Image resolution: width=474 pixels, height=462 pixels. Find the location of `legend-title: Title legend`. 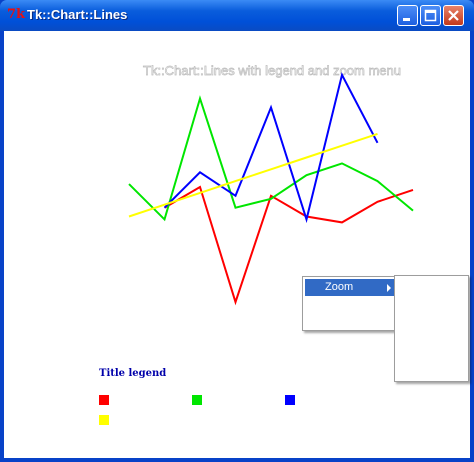

legend-title: Title legend is located at coordinates (132, 373).